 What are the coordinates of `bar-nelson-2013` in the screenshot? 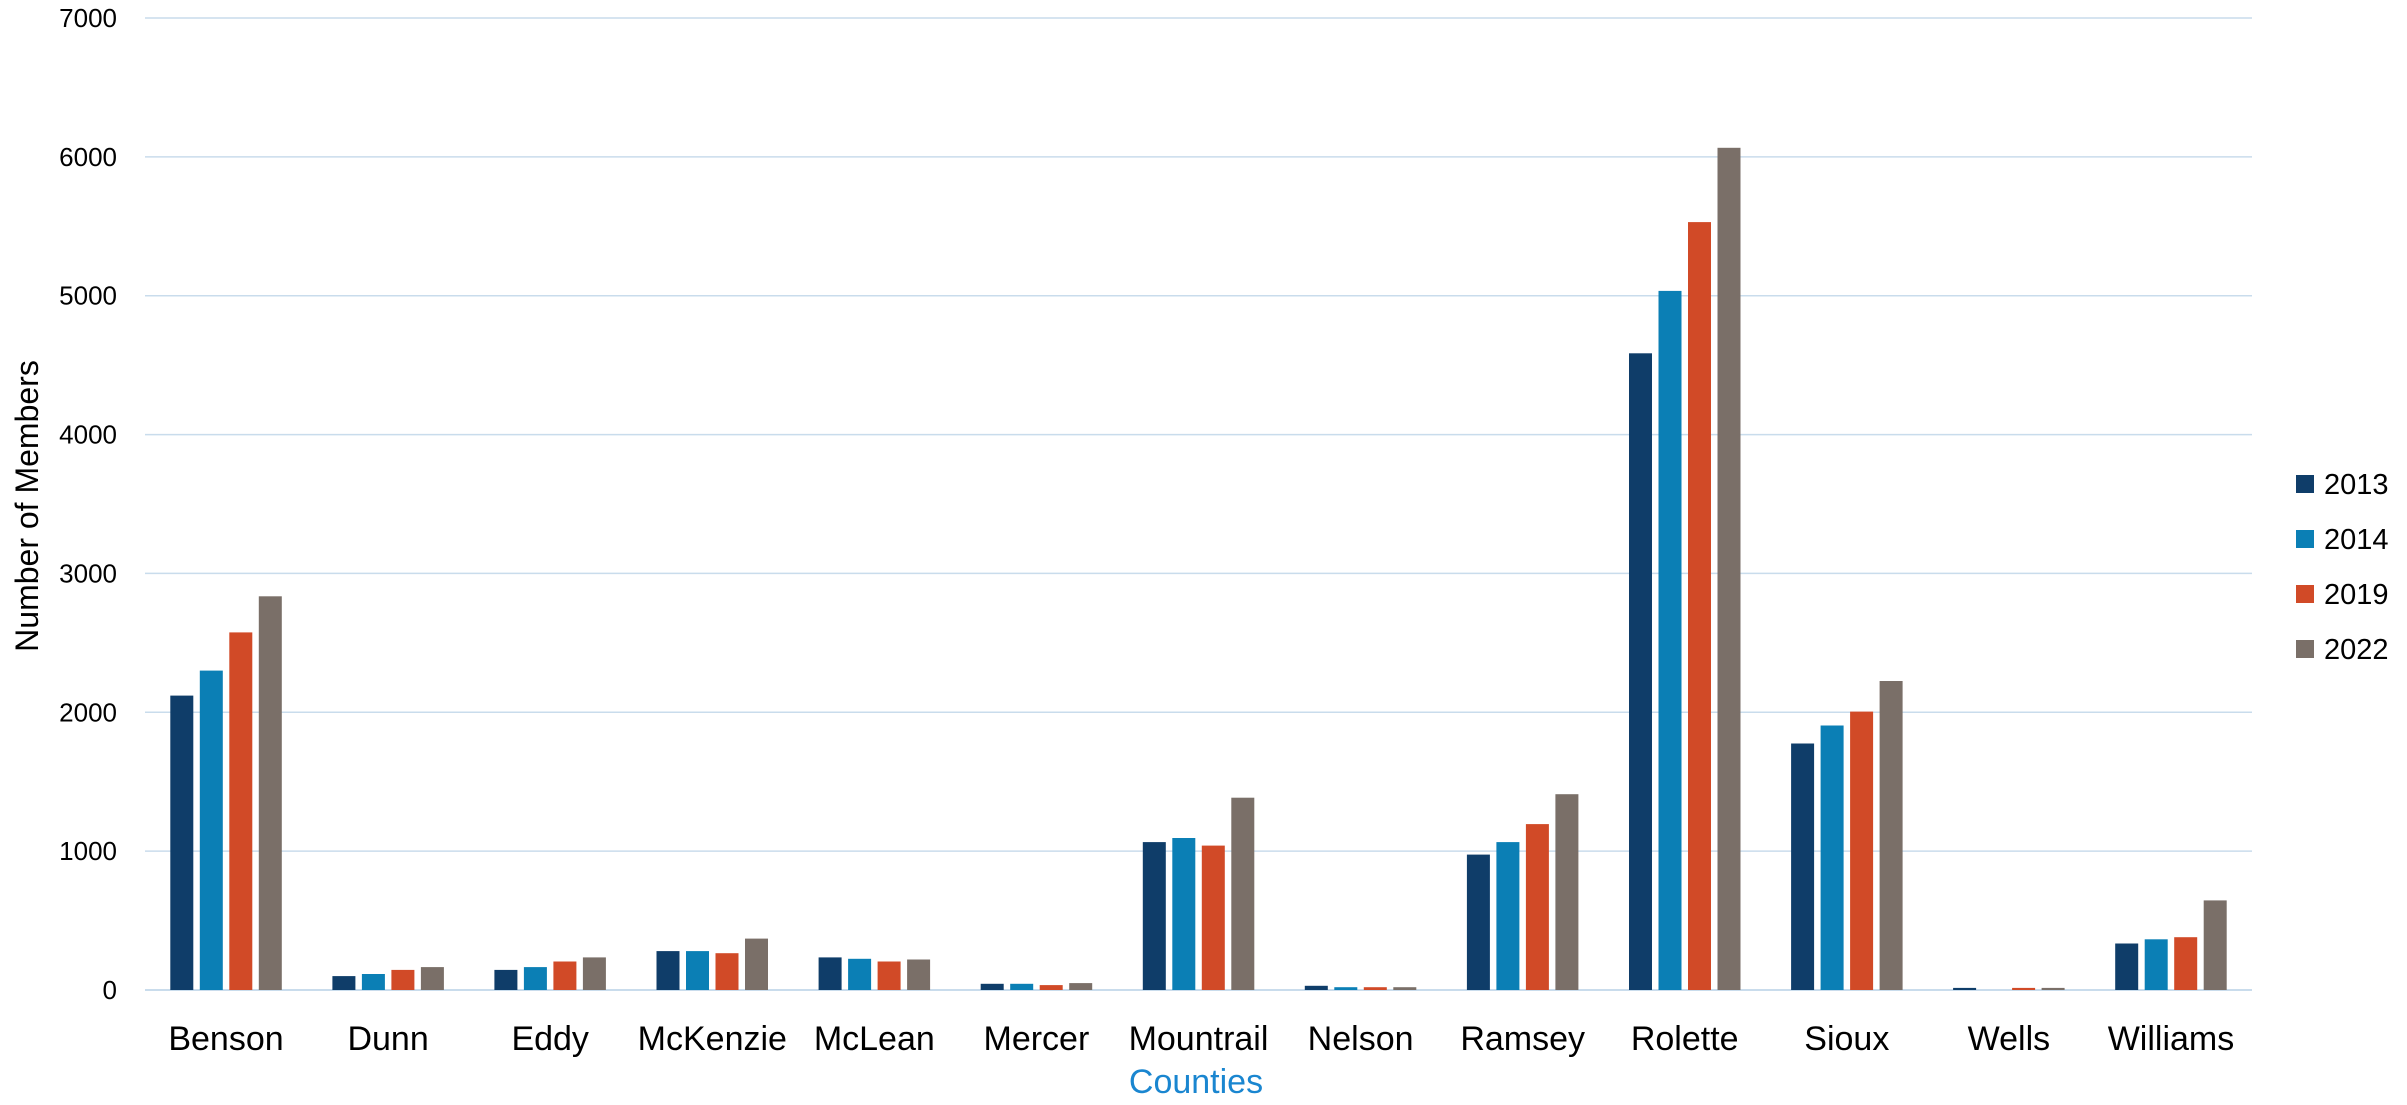 It's located at (1316, 987).